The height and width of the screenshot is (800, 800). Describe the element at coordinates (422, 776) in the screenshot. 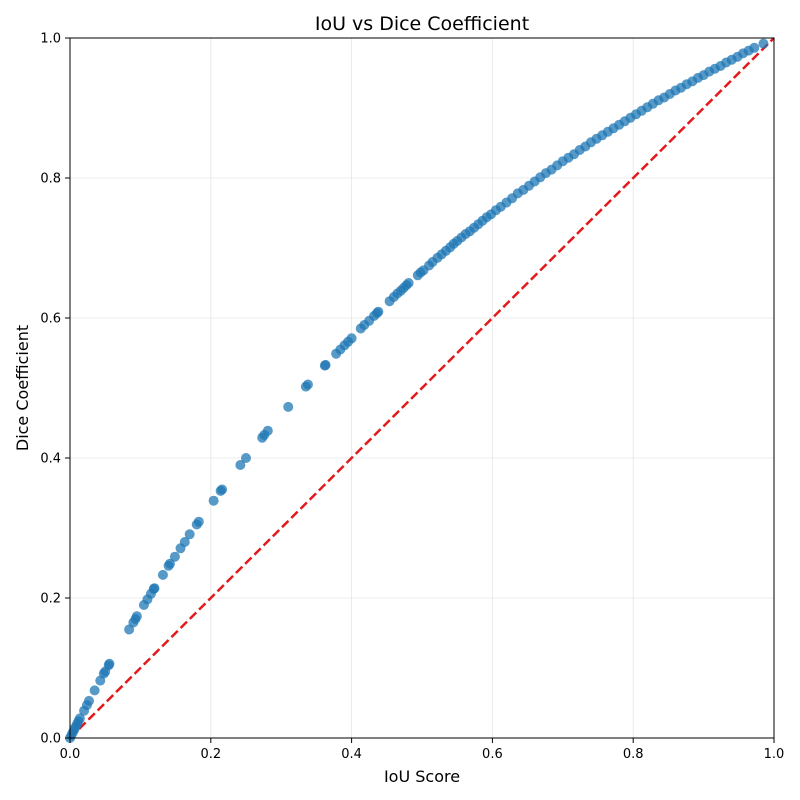

I see `x-axis-label: IoU Score` at that location.